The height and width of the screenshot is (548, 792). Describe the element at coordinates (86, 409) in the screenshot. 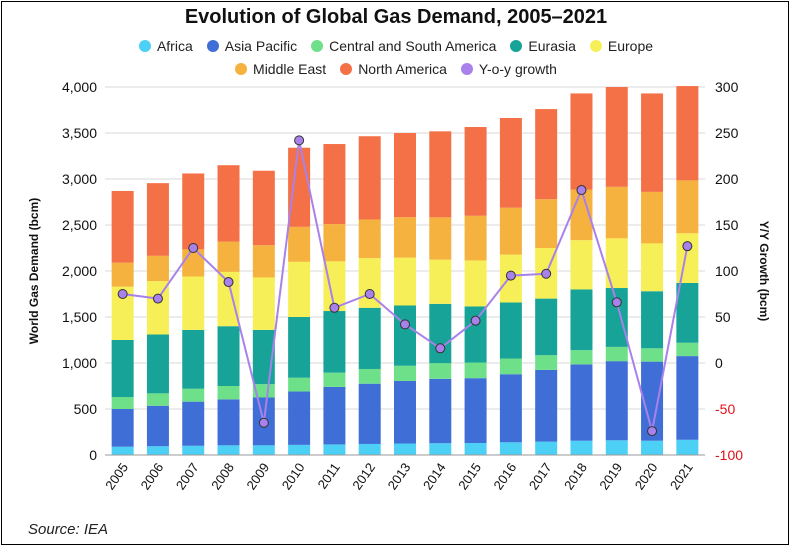

I see `y-tick-label: 500` at that location.